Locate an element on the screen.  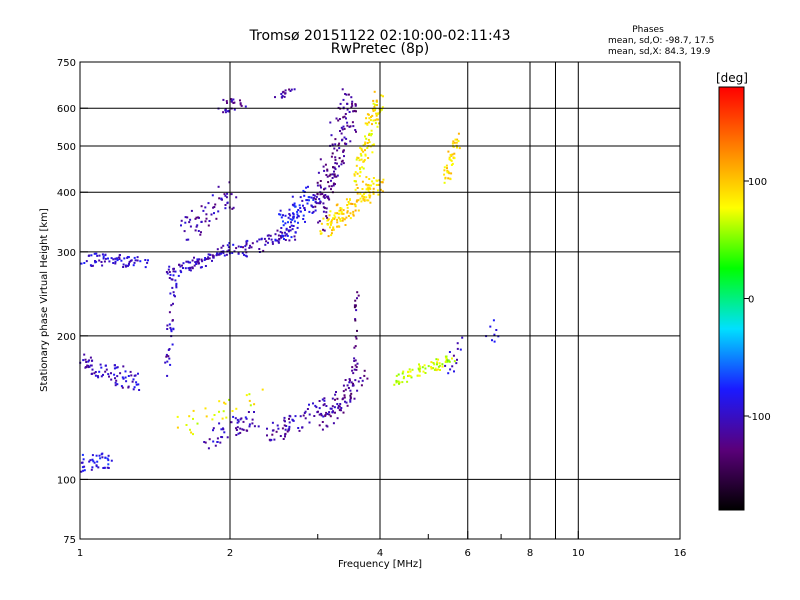
x-tick-label: 6 is located at coordinates (468, 553).